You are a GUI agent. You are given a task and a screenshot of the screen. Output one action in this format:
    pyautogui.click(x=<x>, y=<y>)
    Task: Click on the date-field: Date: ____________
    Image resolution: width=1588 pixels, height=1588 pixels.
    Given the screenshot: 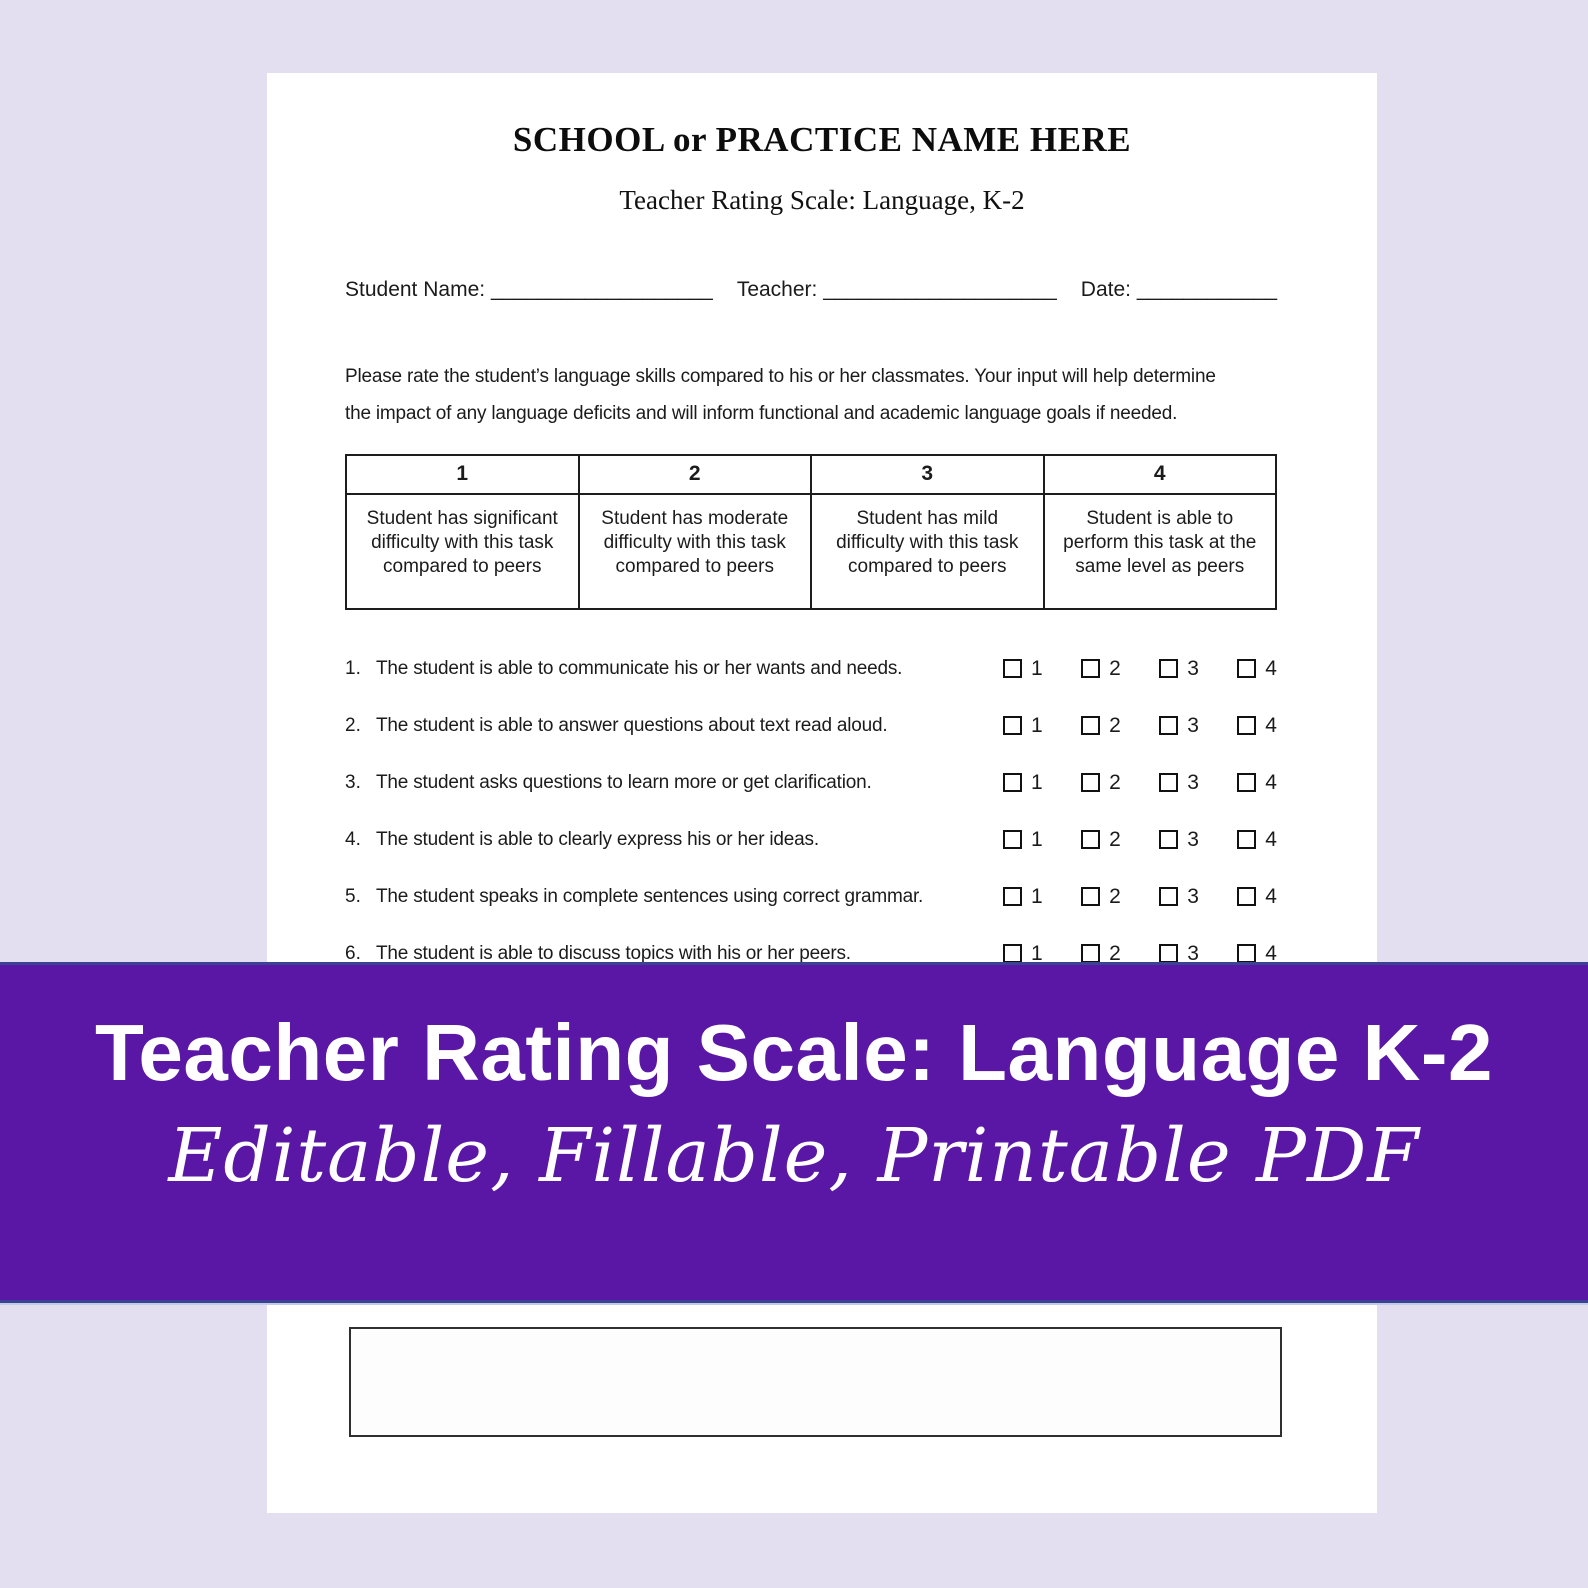 What is the action you would take?
    pyautogui.click(x=1179, y=290)
    